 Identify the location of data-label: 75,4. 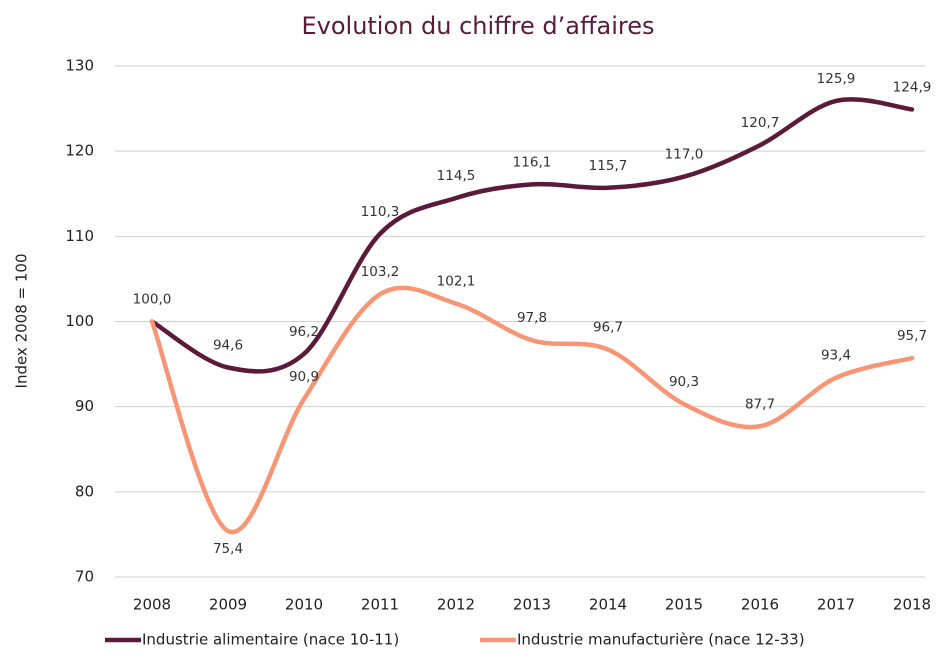
(228, 549).